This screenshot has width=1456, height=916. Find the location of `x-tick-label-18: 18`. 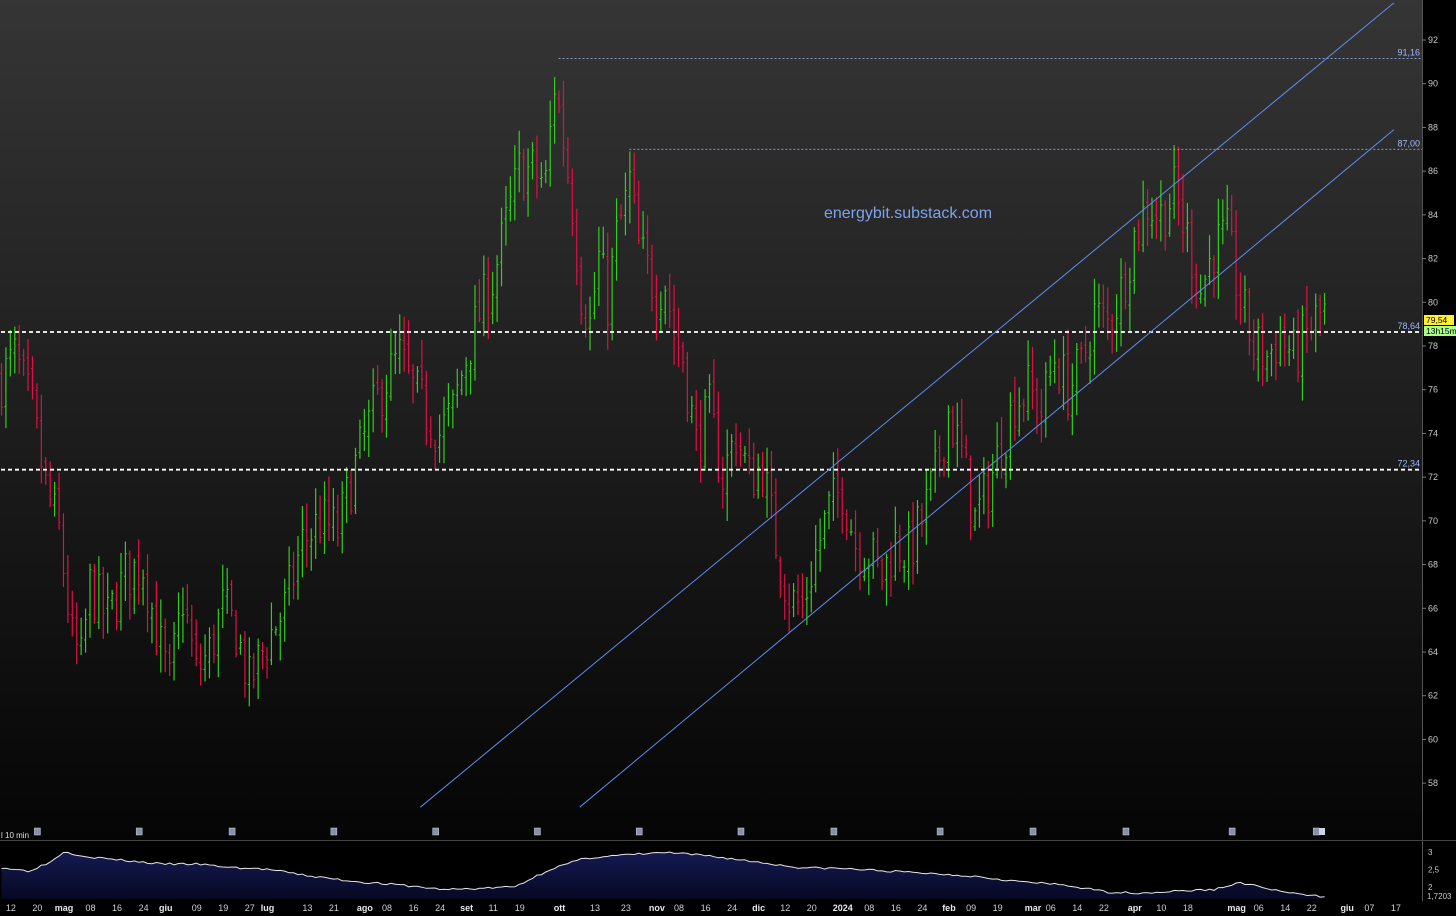

x-tick-label-18: 18 is located at coordinates (1188, 908).